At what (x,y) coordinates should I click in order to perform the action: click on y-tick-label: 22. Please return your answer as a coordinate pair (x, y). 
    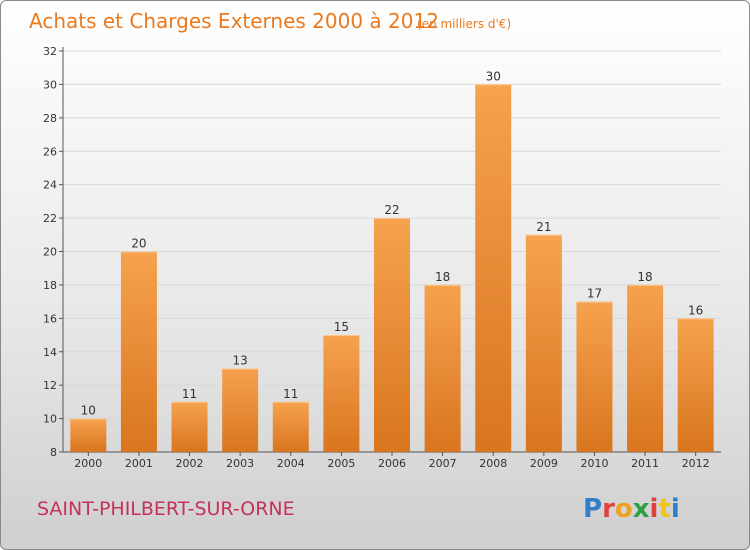
    Looking at the image, I should click on (50, 218).